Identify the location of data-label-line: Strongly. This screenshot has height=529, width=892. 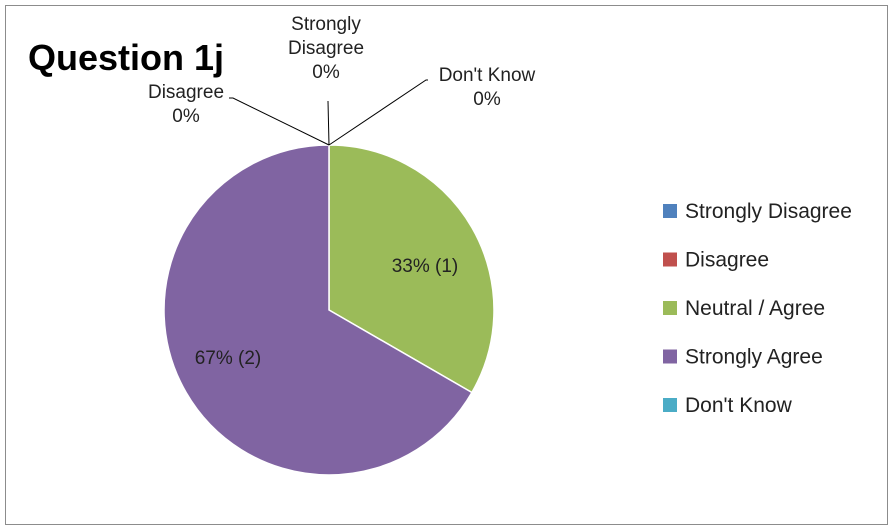
(326, 24).